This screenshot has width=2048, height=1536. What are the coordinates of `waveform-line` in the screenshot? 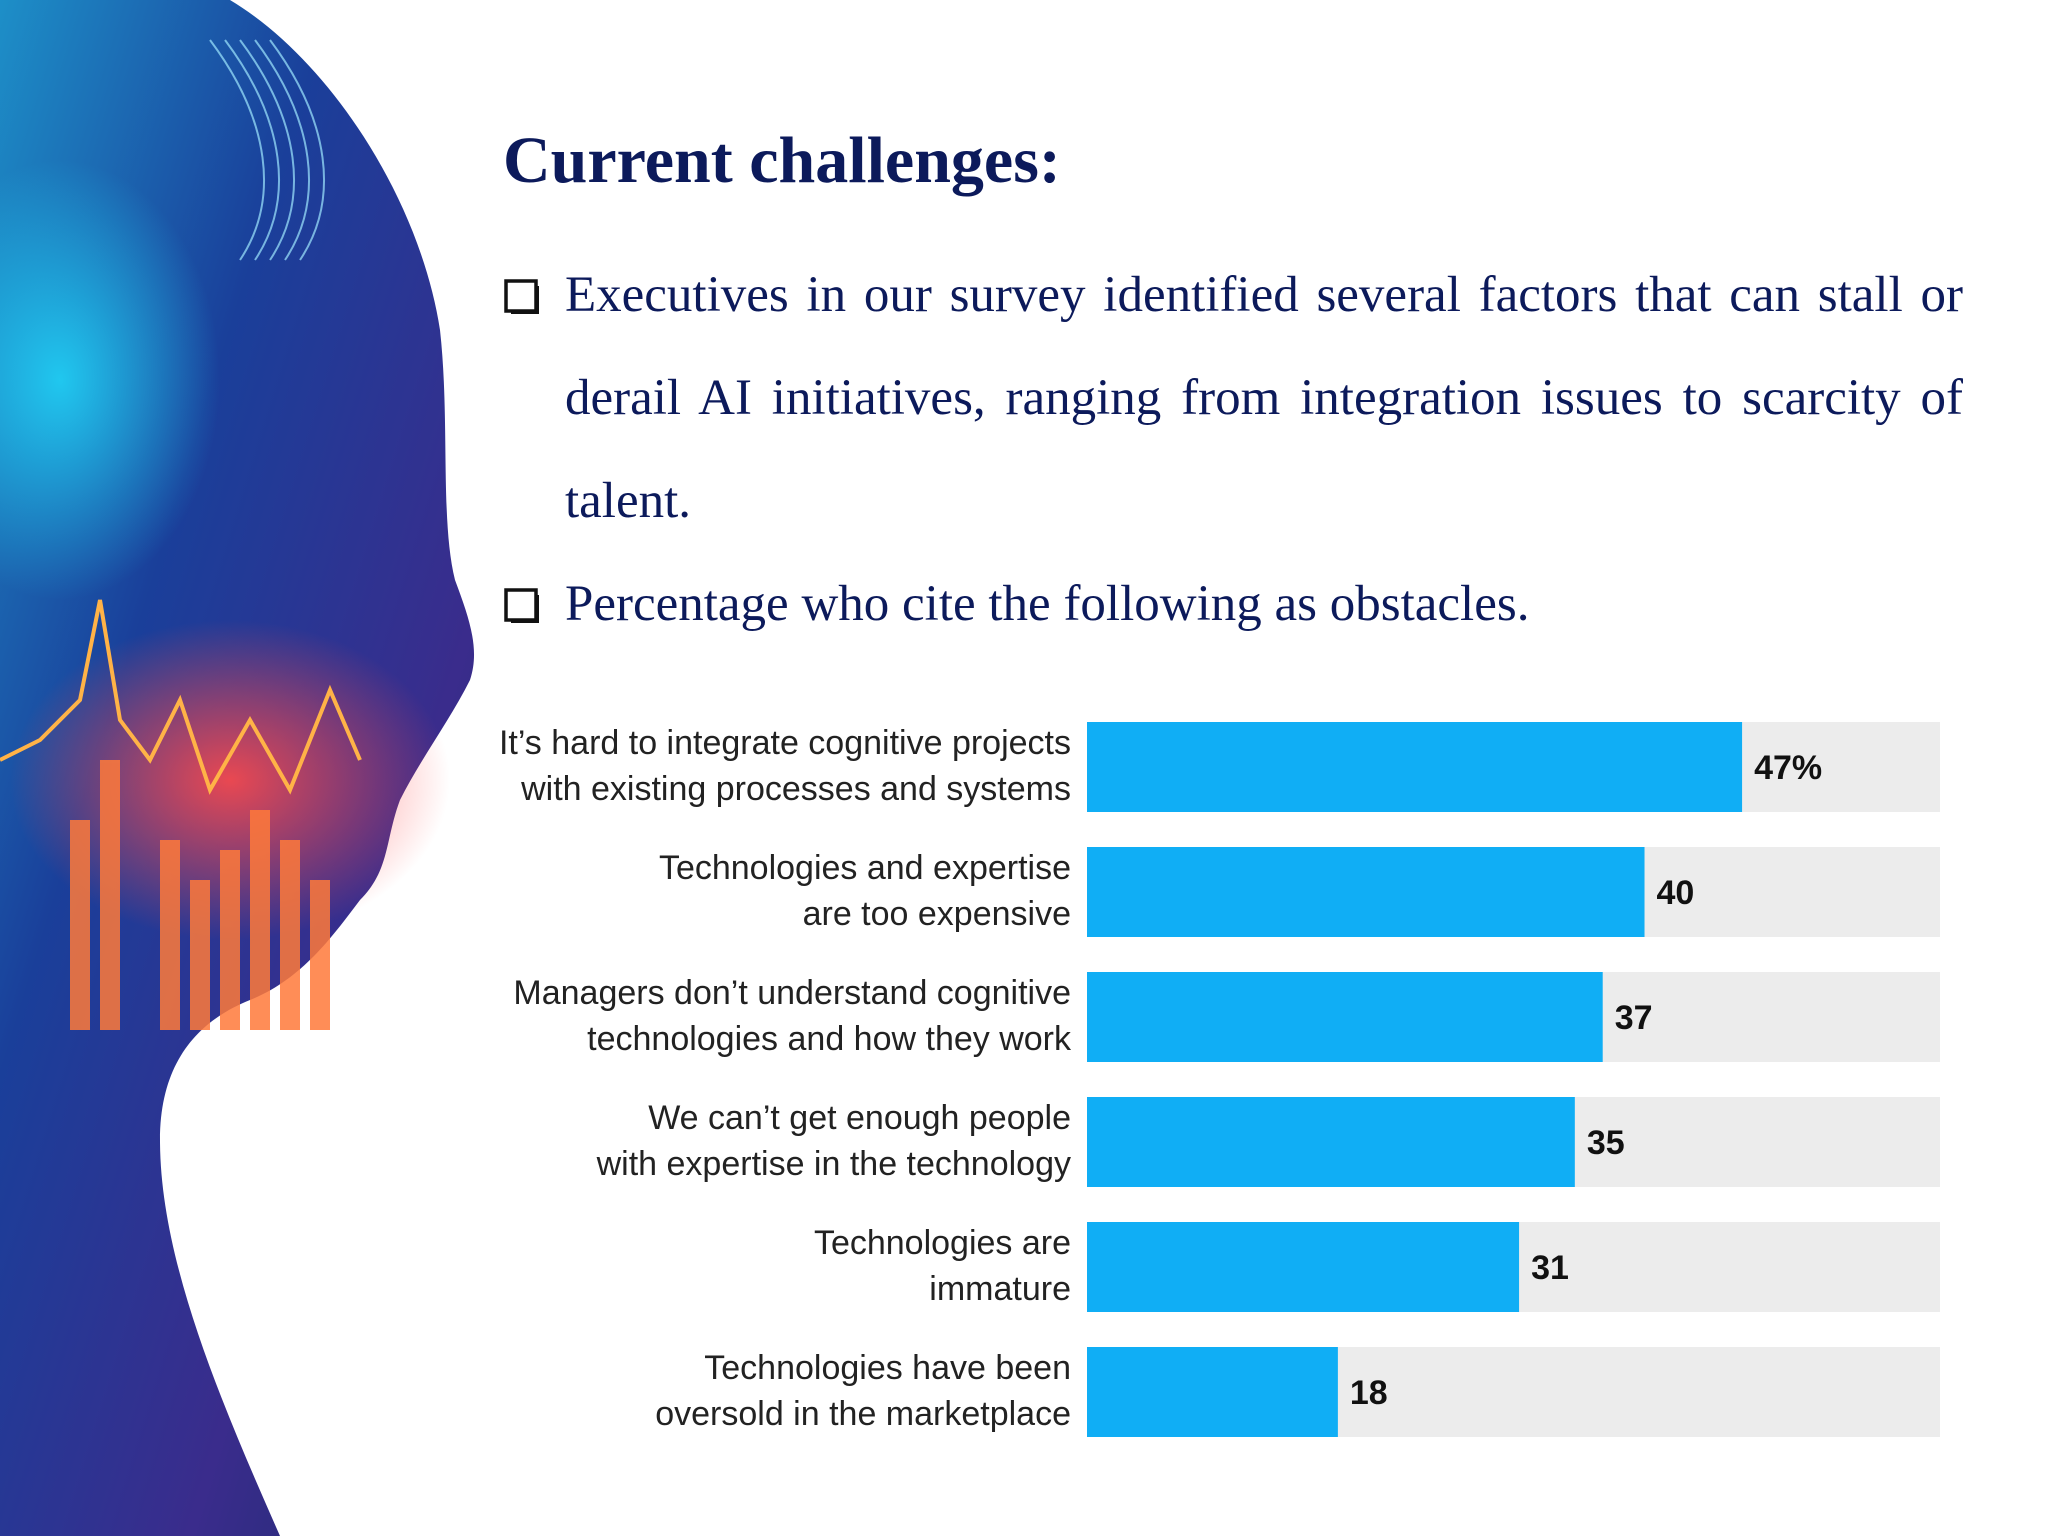 It's located at (181, 697).